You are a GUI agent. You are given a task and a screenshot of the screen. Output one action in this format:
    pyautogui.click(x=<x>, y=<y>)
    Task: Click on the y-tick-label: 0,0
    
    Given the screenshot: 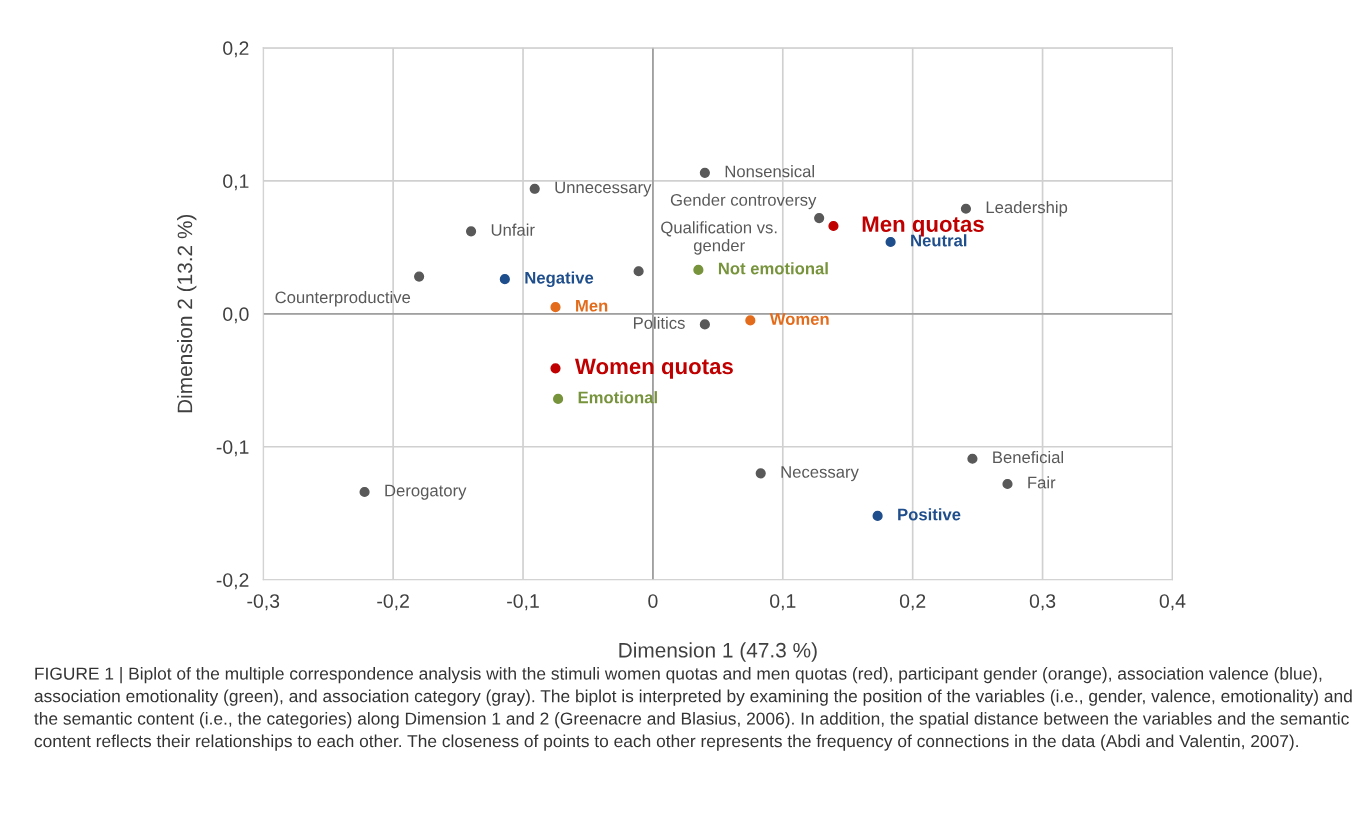 What is the action you would take?
    pyautogui.click(x=236, y=315)
    